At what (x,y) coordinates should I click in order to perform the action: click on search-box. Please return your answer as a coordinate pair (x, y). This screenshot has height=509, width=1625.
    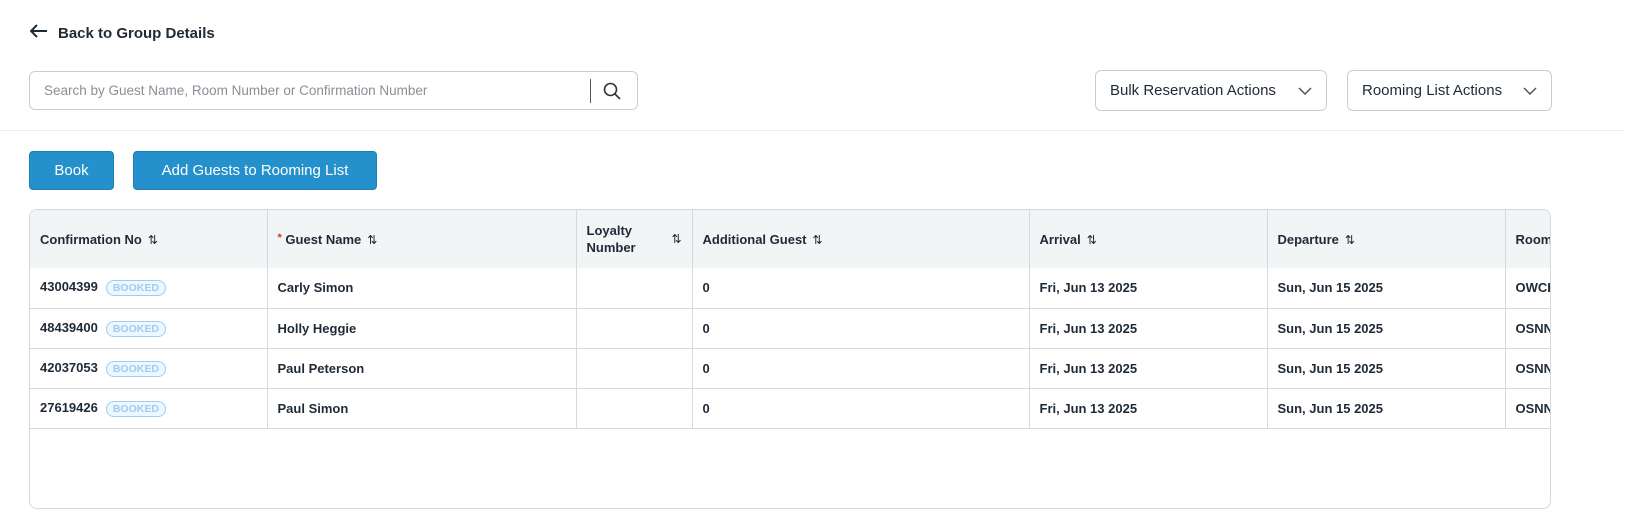
    Looking at the image, I should click on (333, 90).